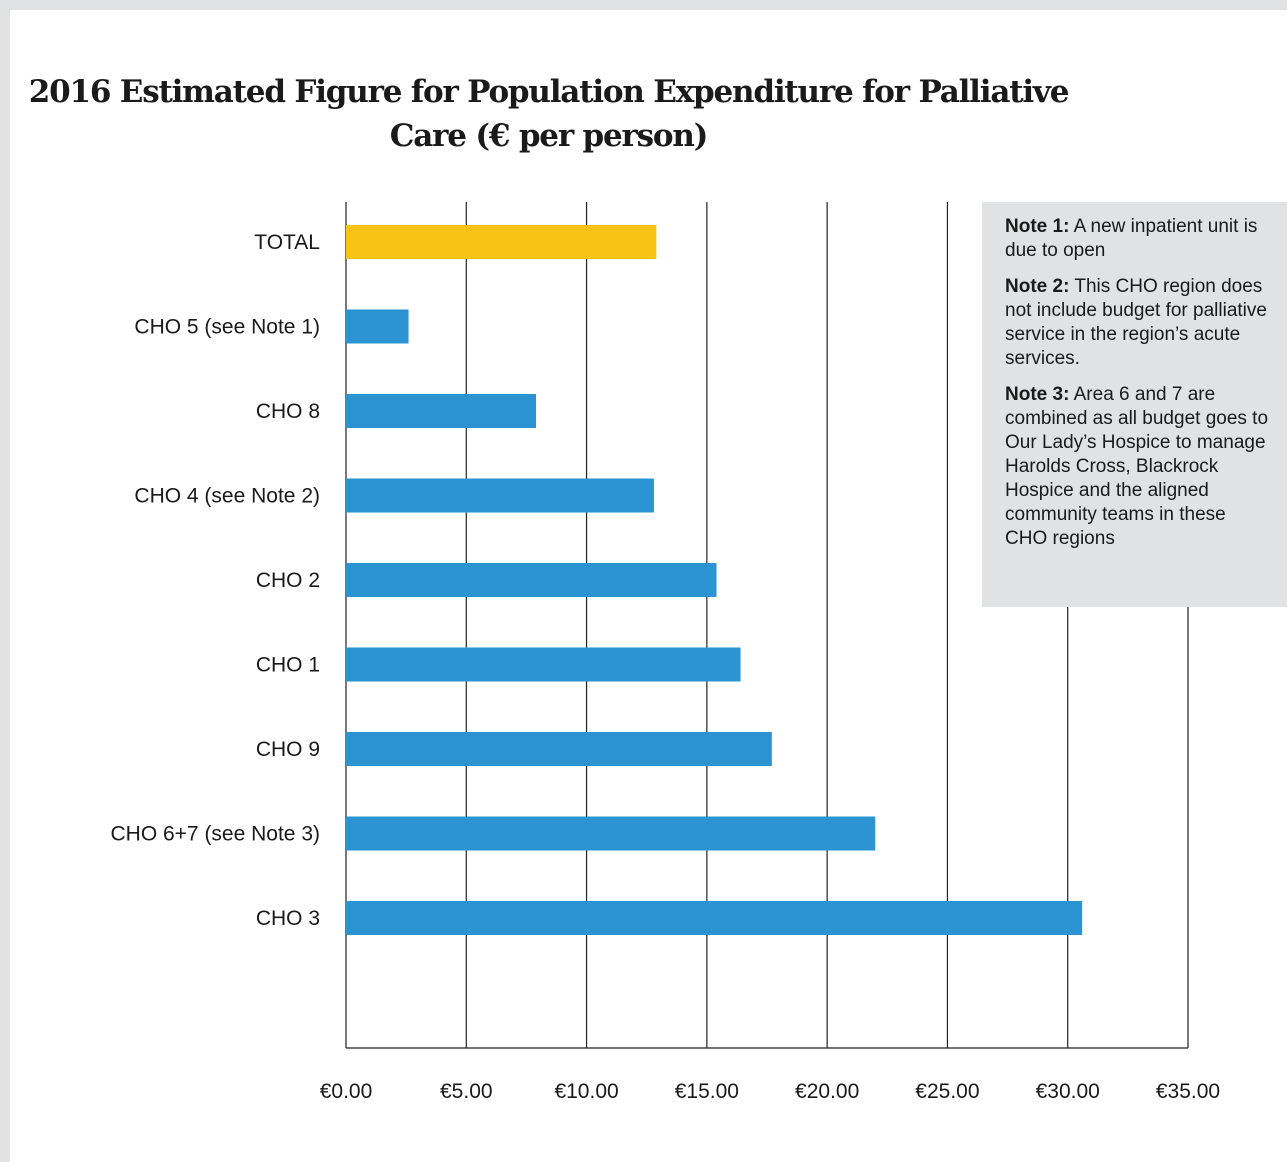  What do you see at coordinates (227, 496) in the screenshot?
I see `category-label: CHO 4 (see Note 2)` at bounding box center [227, 496].